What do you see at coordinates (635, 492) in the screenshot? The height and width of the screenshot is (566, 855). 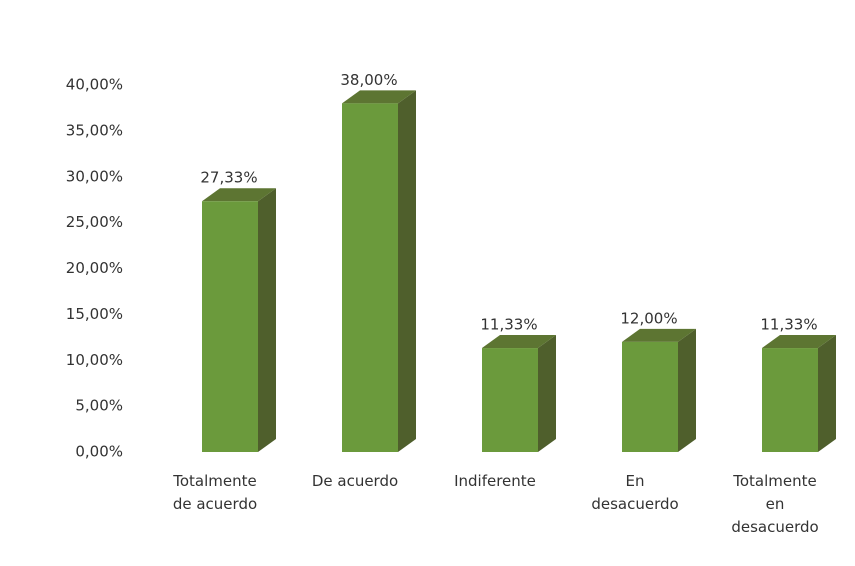 I see `x-tick-label: En desacuerdo` at bounding box center [635, 492].